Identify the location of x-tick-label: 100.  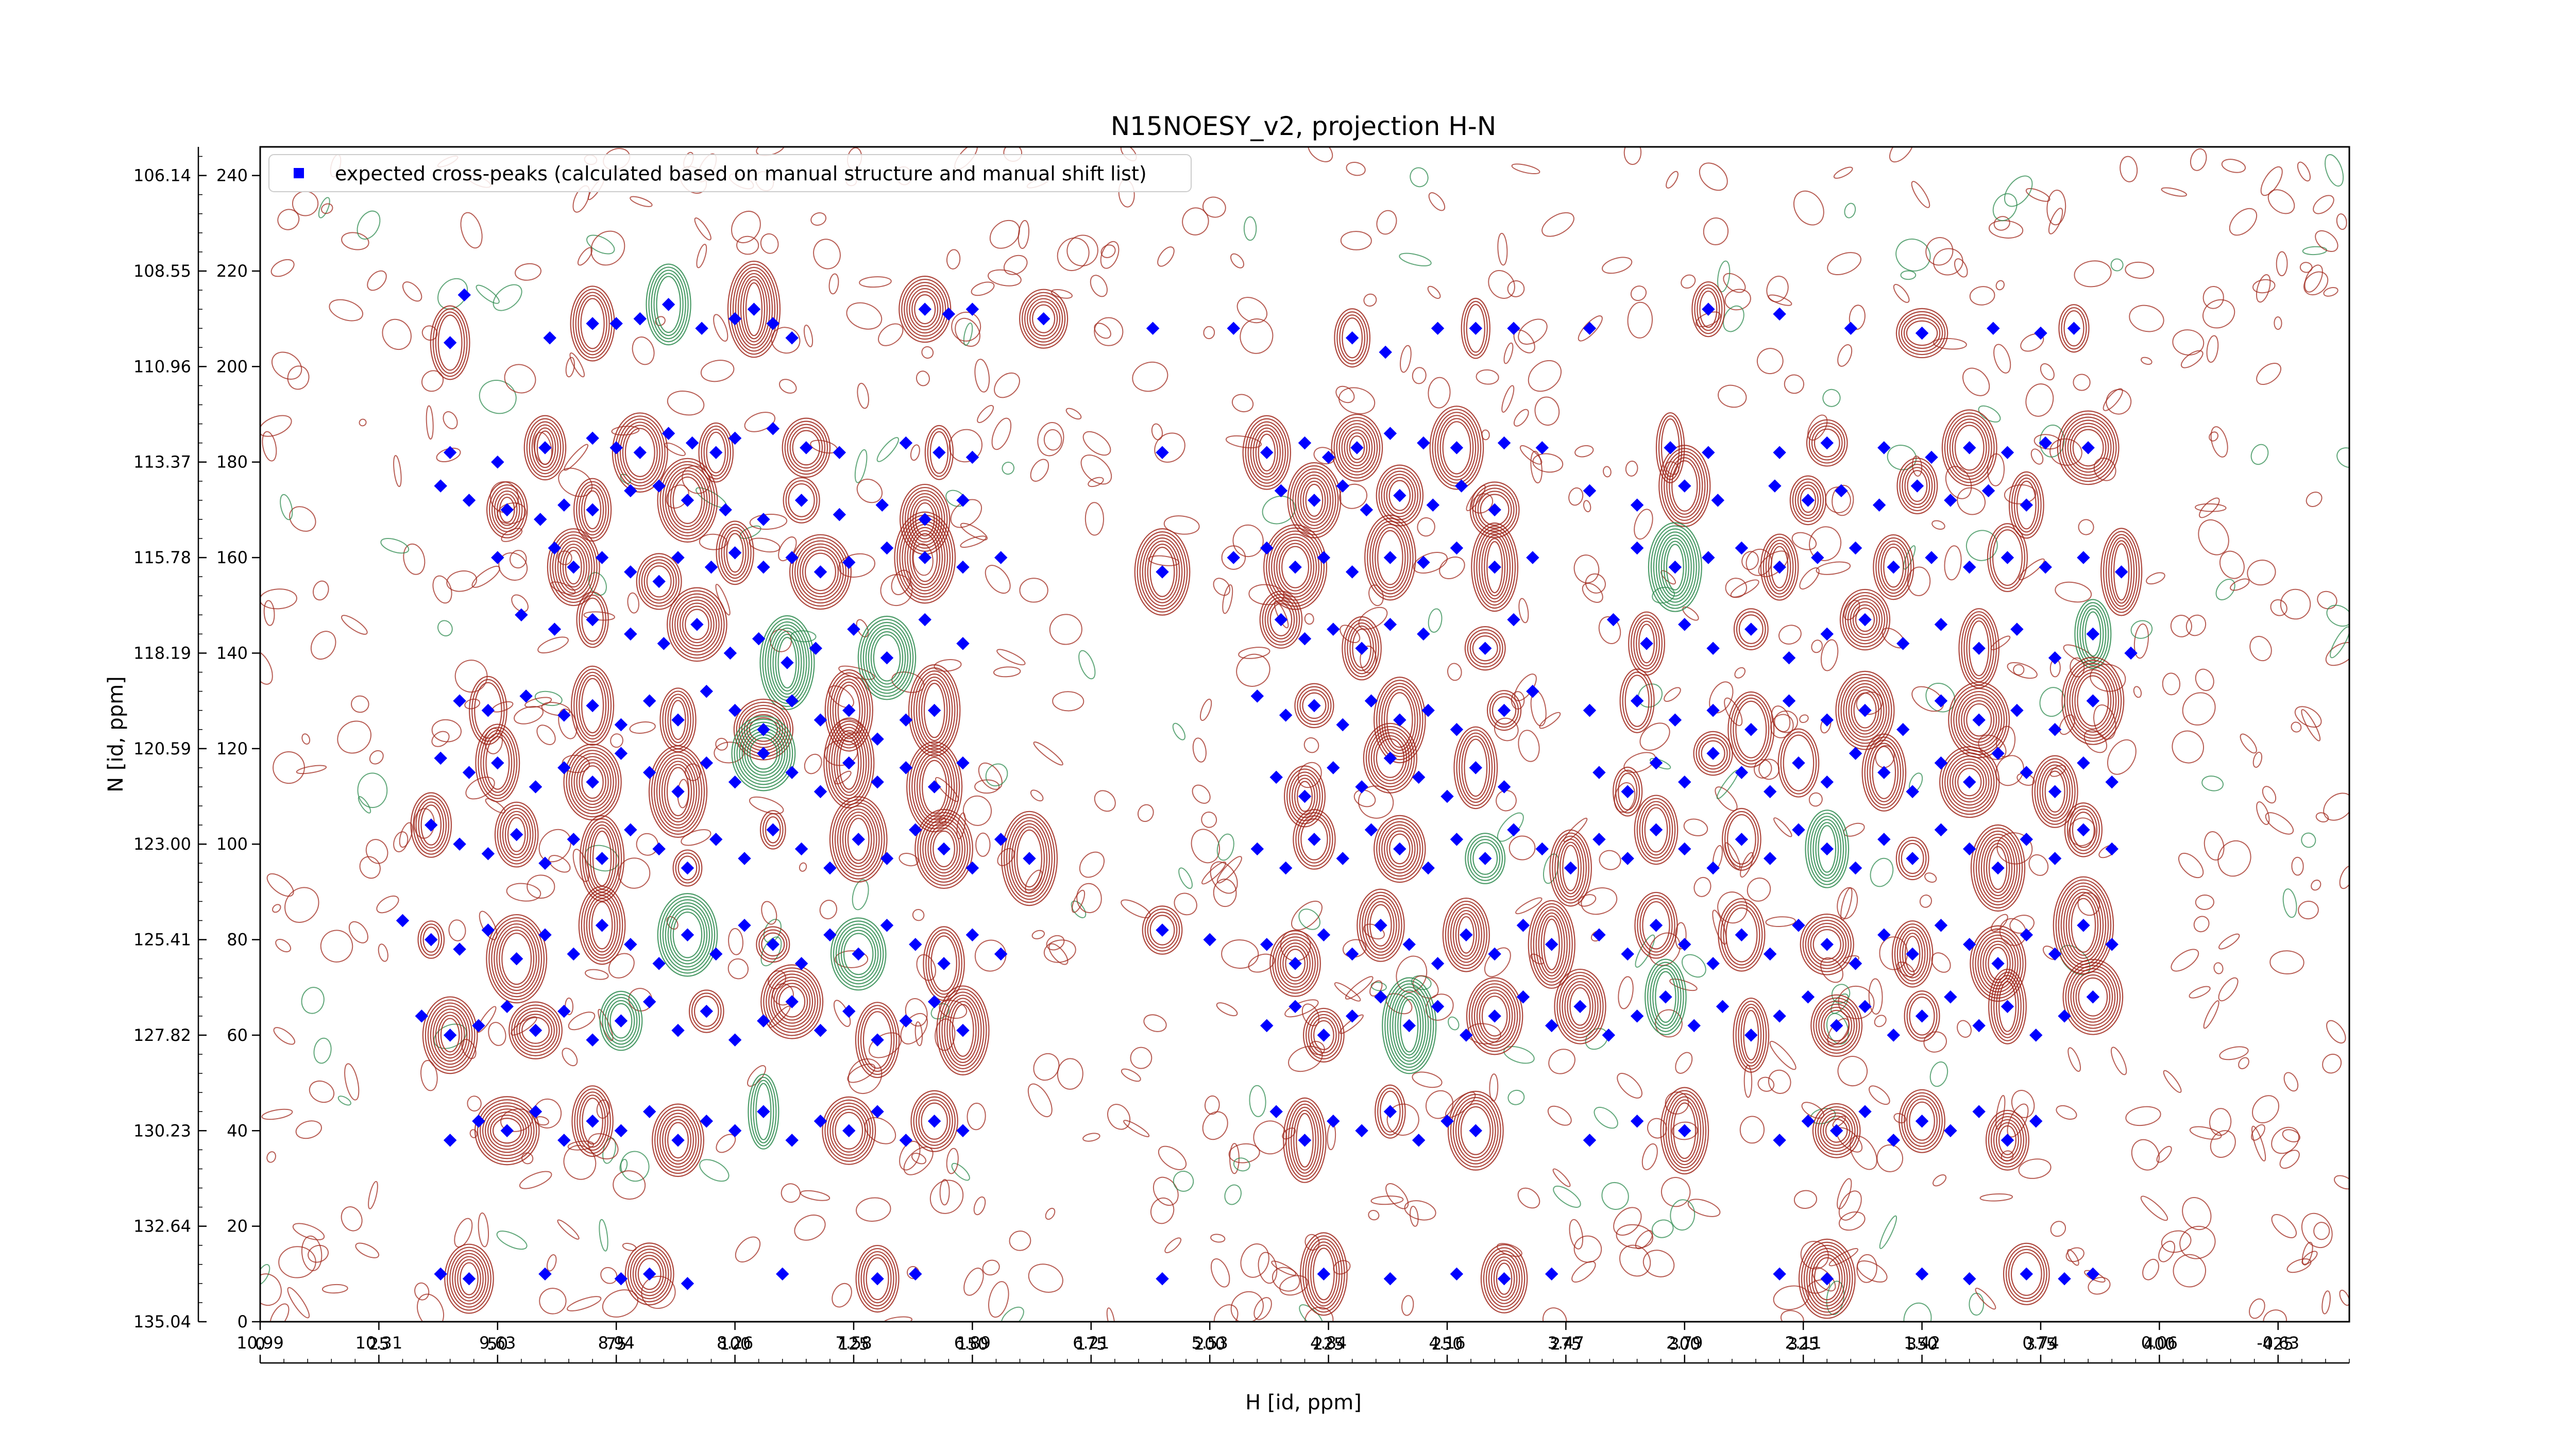
(735, 1344).